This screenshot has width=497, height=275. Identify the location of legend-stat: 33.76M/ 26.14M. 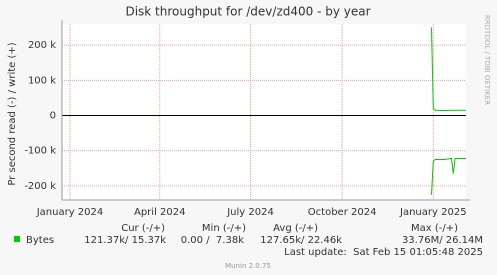
(442, 240).